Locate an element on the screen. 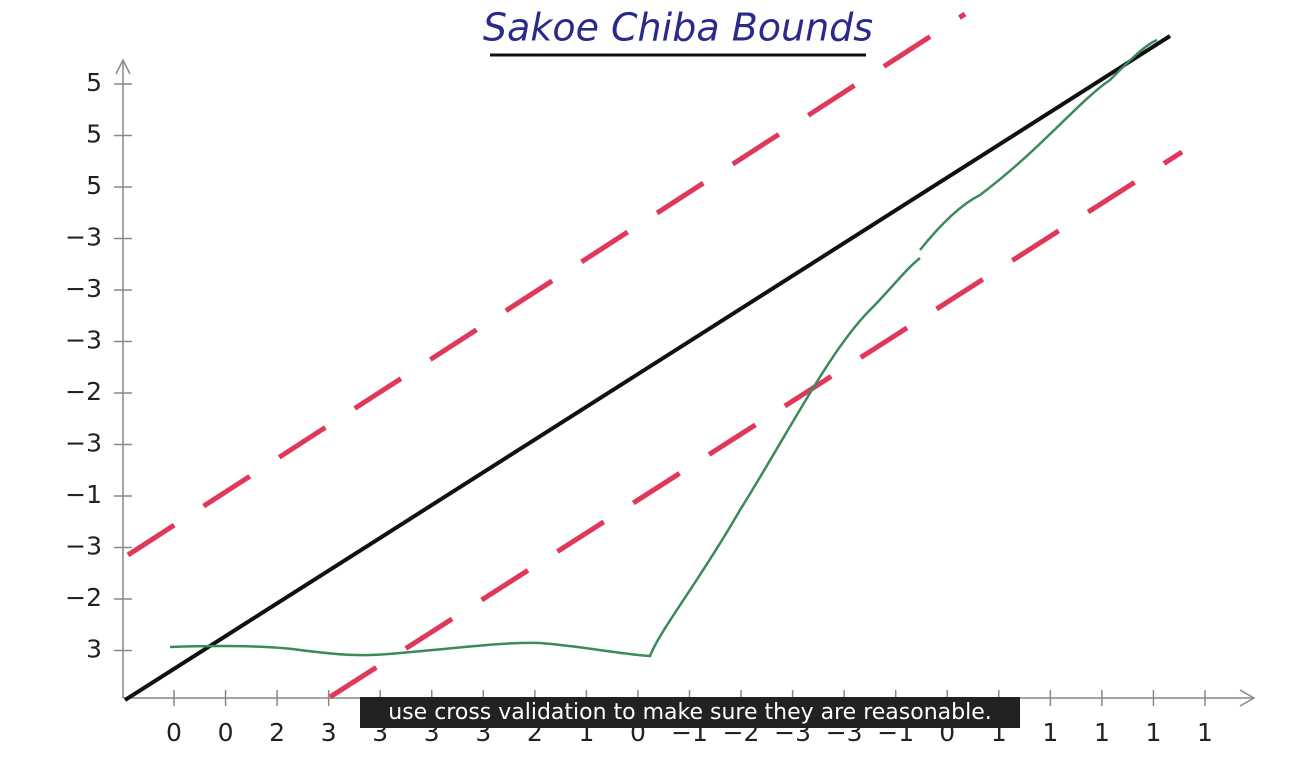  title: Sakoe Chiba Bounds is located at coordinates (678, 28).